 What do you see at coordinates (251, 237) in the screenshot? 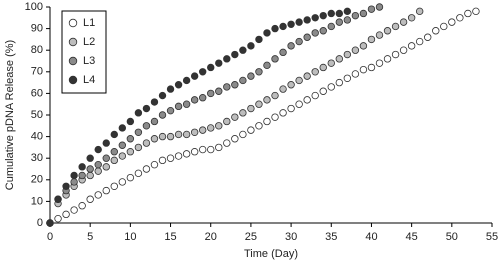
I see `x-tick-label: 25` at bounding box center [251, 237].